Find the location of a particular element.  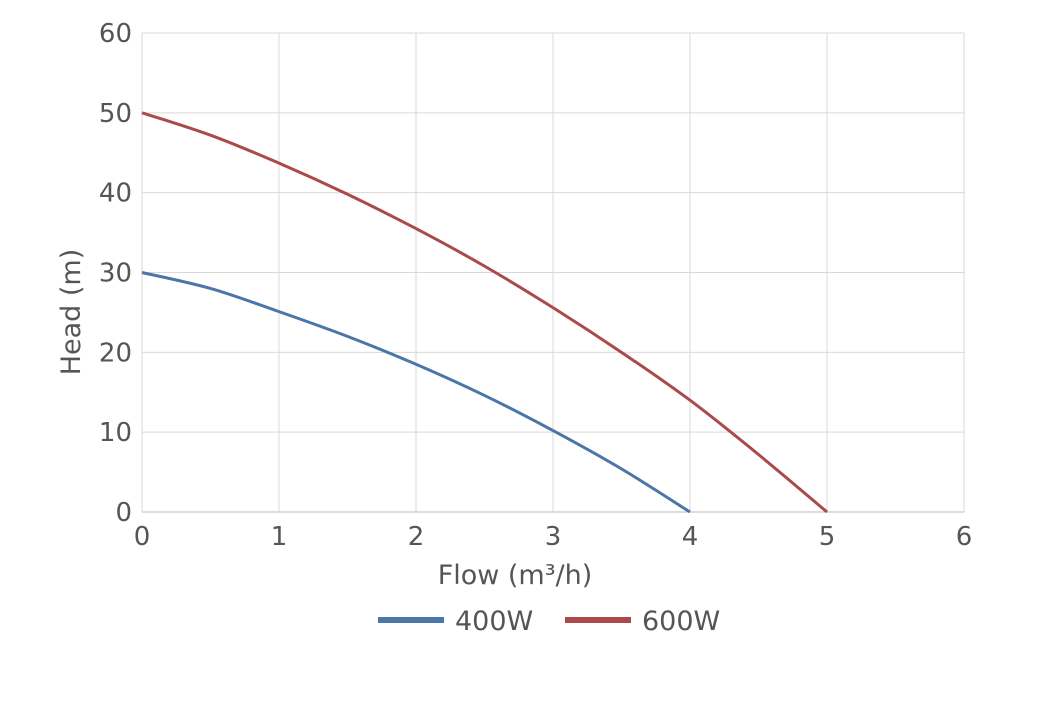

x-tick-label: 5 is located at coordinates (827, 537).